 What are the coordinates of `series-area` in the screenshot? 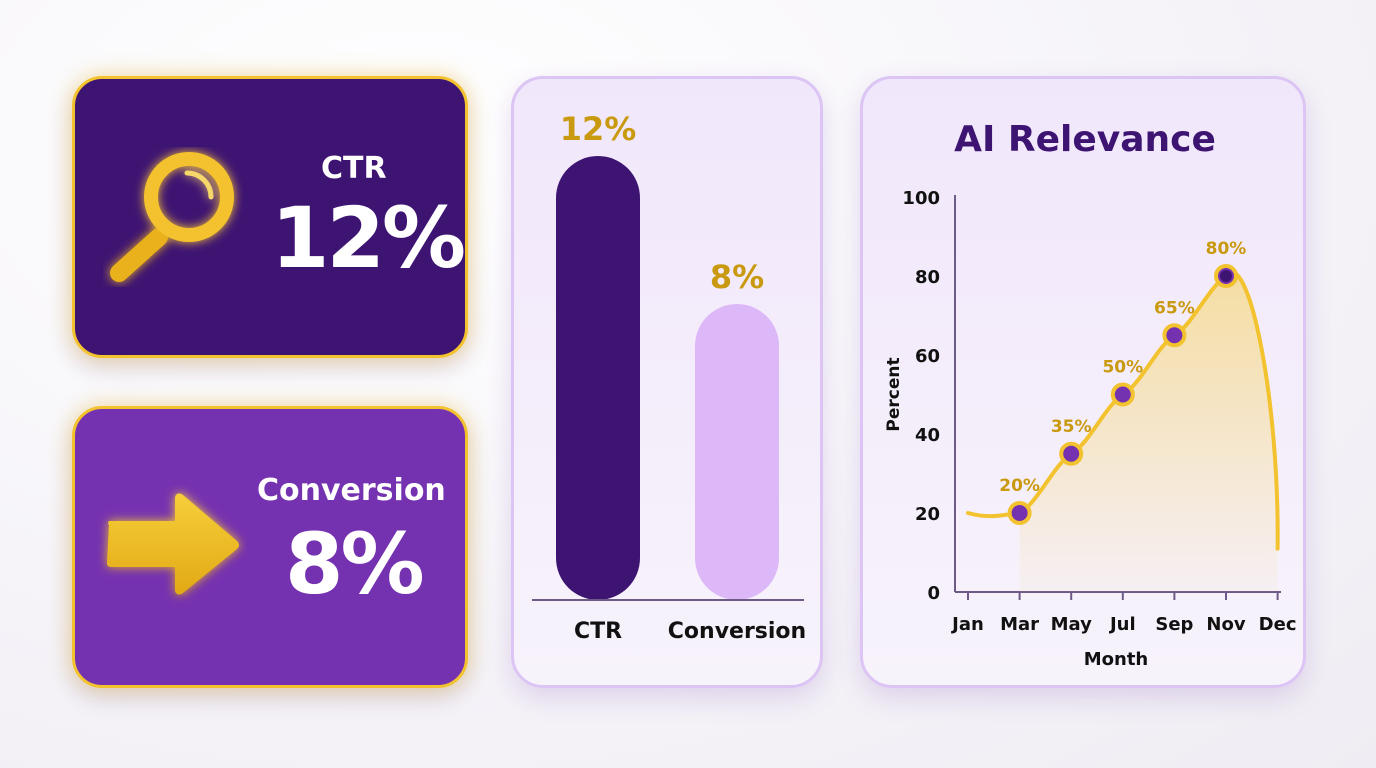 It's located at (1148, 432).